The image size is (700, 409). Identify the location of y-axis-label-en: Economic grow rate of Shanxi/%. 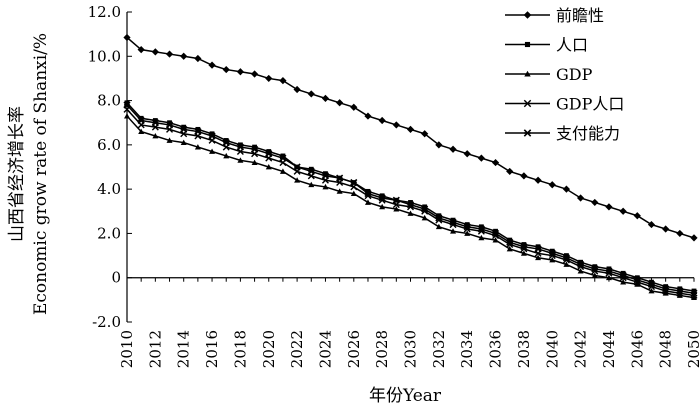
(41, 174).